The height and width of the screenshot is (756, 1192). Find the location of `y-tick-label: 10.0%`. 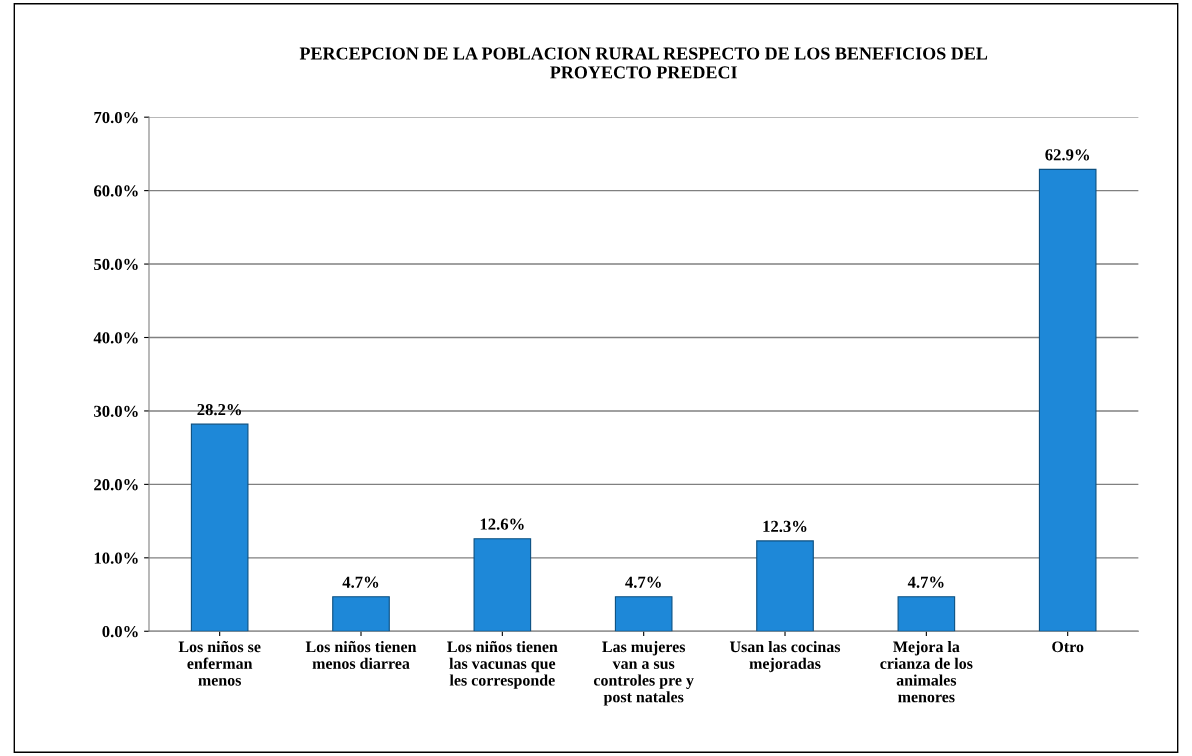

y-tick-label: 10.0% is located at coordinates (116, 558).